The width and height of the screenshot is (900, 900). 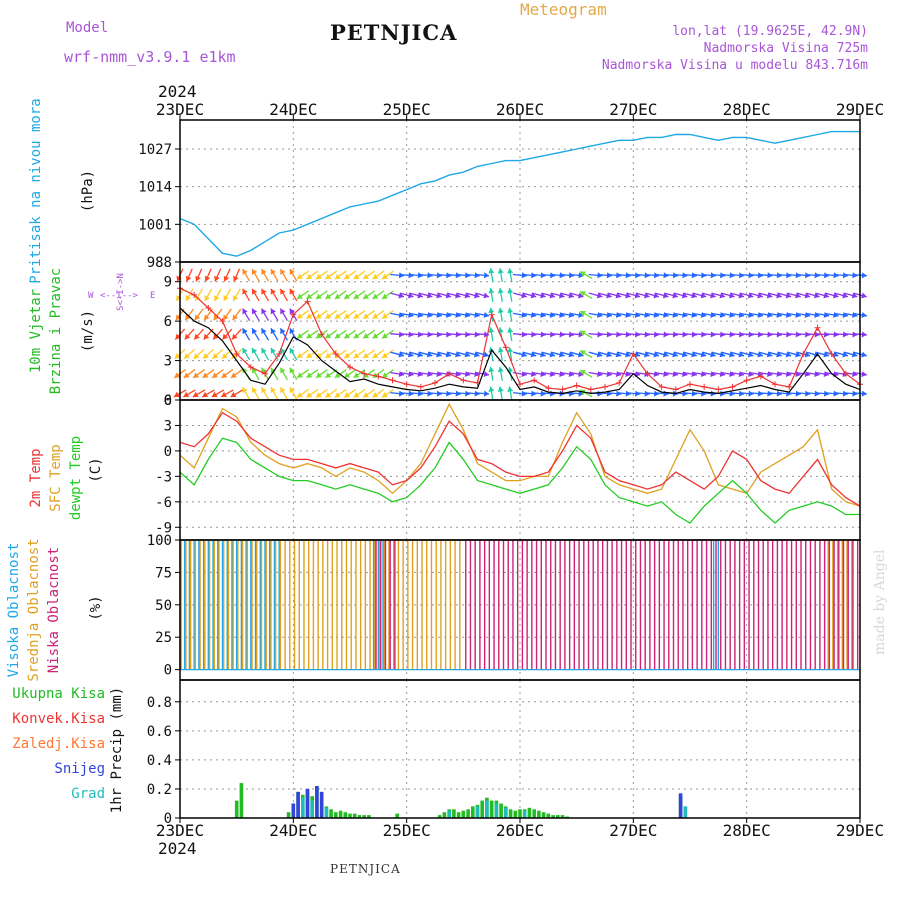 I want to click on compass-arrows: <--I-->, so click(x=119, y=296).